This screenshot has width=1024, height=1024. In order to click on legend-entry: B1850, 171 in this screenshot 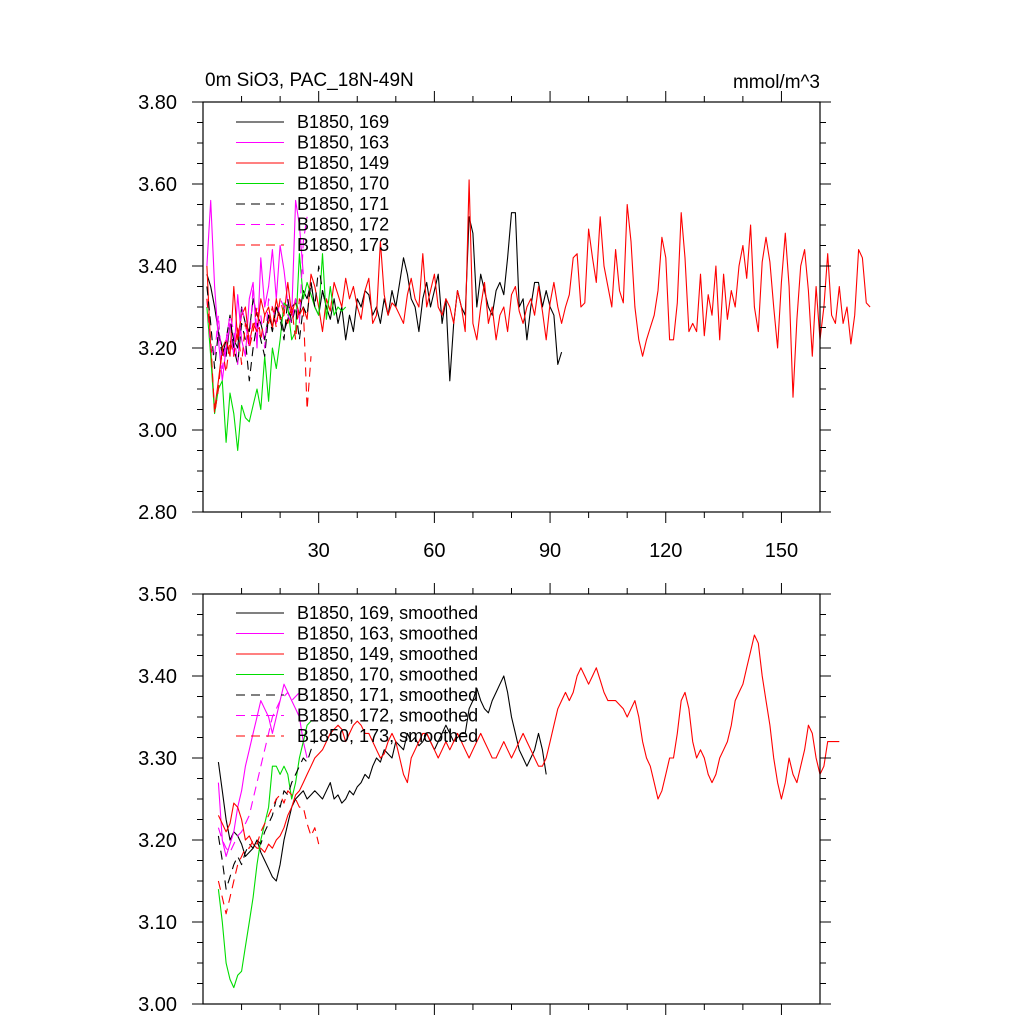, I will do `click(343, 204)`.